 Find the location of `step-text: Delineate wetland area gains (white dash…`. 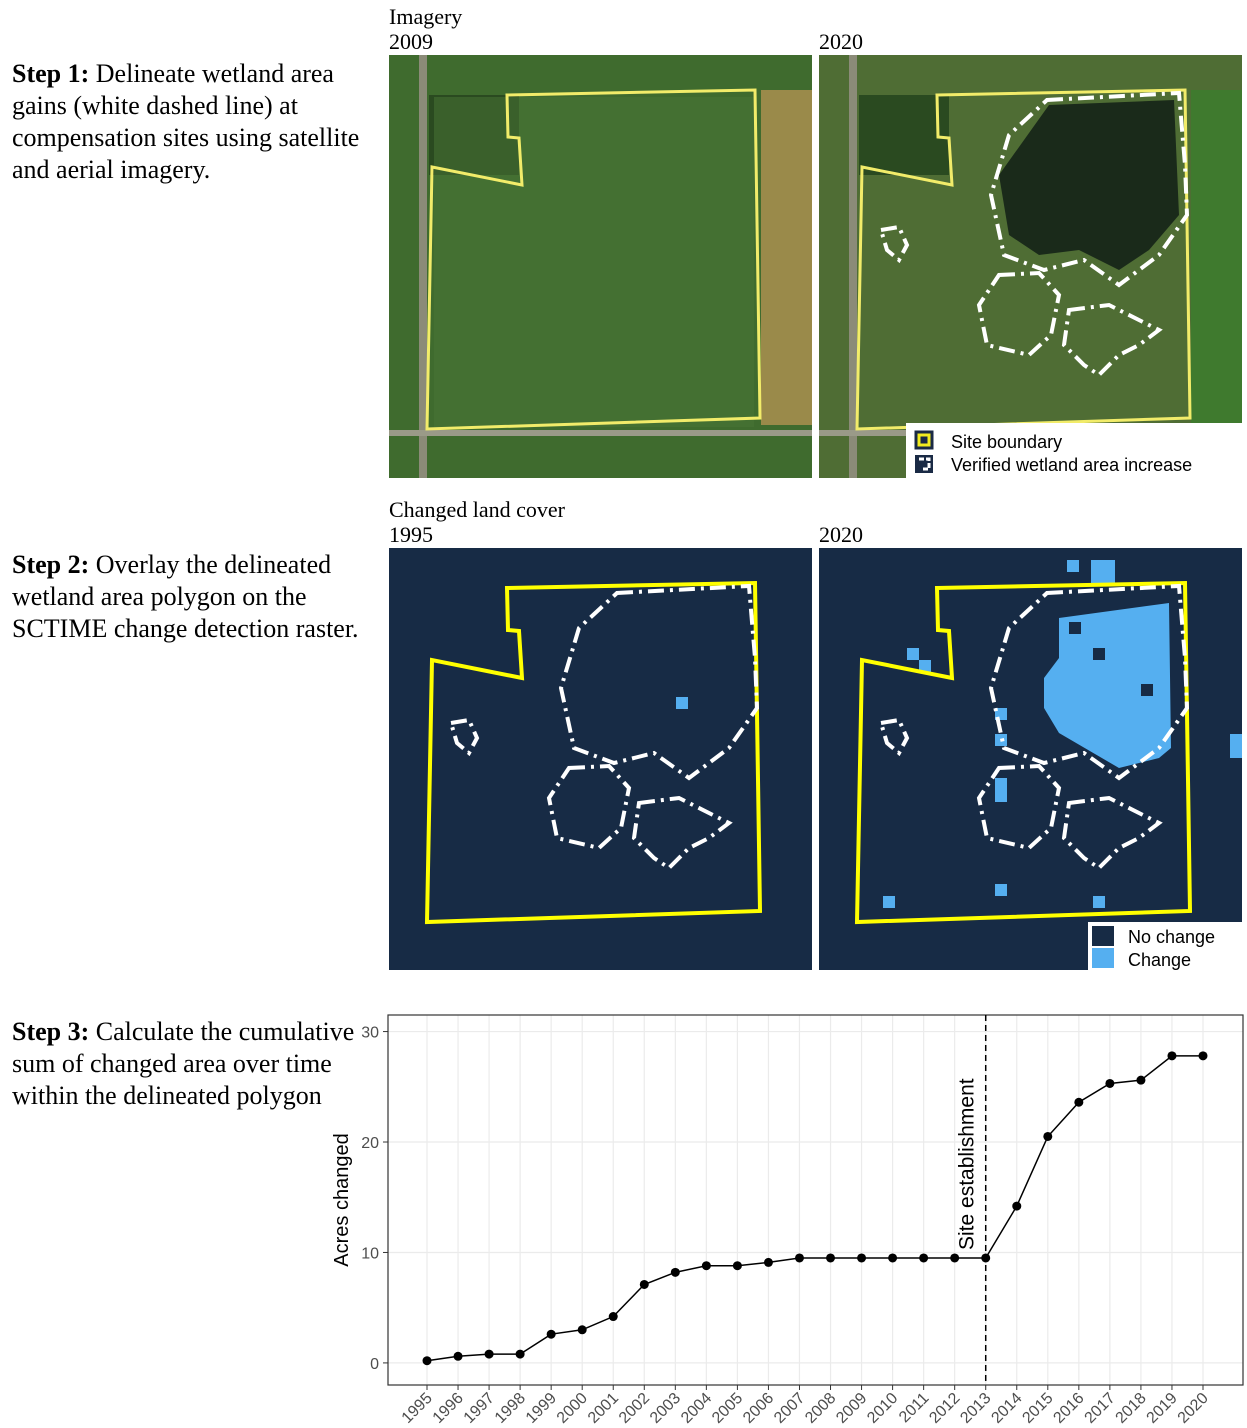

step-text: Delineate wetland area gains (white dash… is located at coordinates (186, 121).